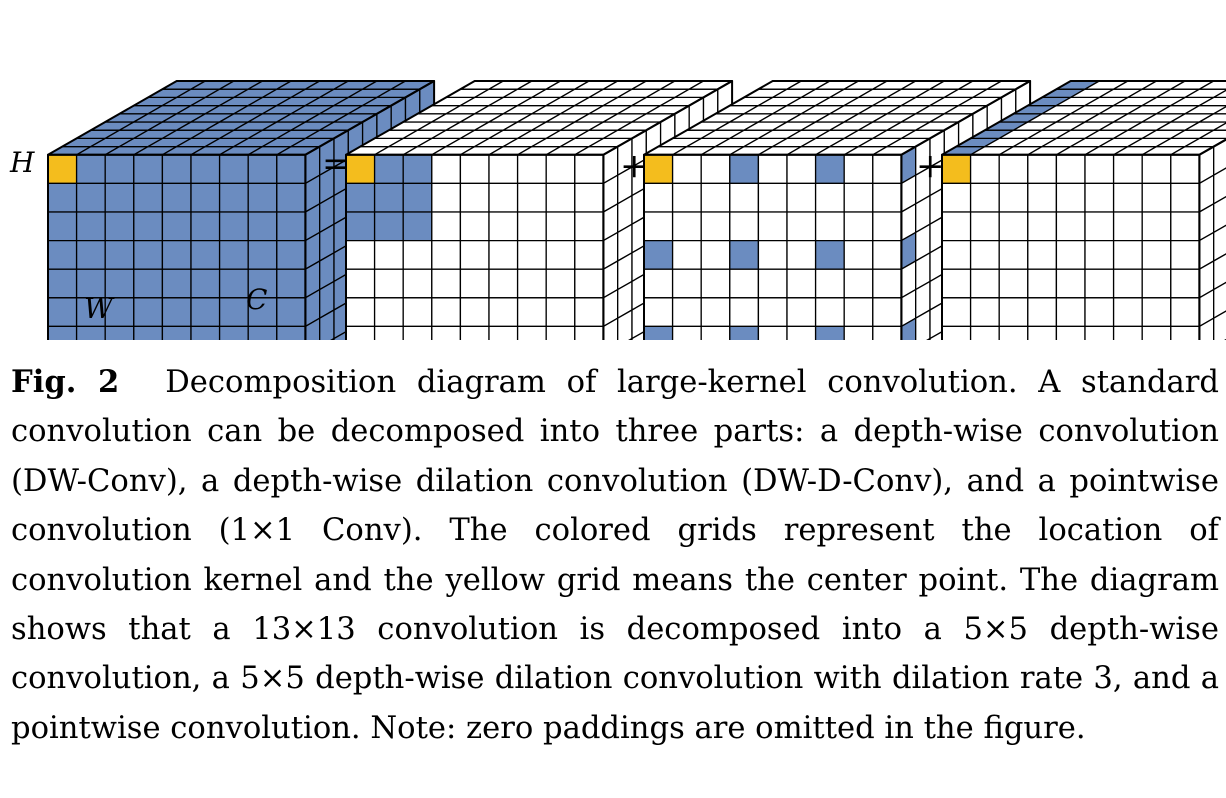 The image size is (1226, 798). Describe the element at coordinates (256, 299) in the screenshot. I see `channel-axis-label: C` at that location.